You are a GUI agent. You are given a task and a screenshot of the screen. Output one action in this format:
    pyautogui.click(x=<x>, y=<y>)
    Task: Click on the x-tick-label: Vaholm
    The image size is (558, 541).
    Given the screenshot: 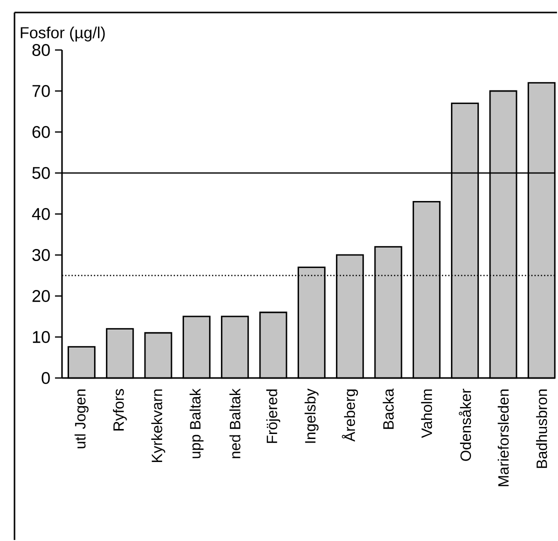 What is the action you would take?
    pyautogui.click(x=426, y=414)
    